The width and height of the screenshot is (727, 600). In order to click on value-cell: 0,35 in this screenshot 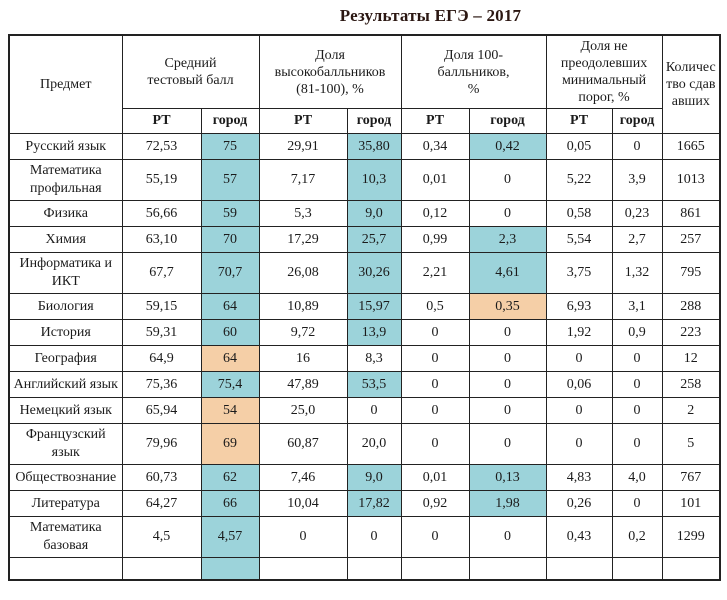, I will do `click(507, 306)`.